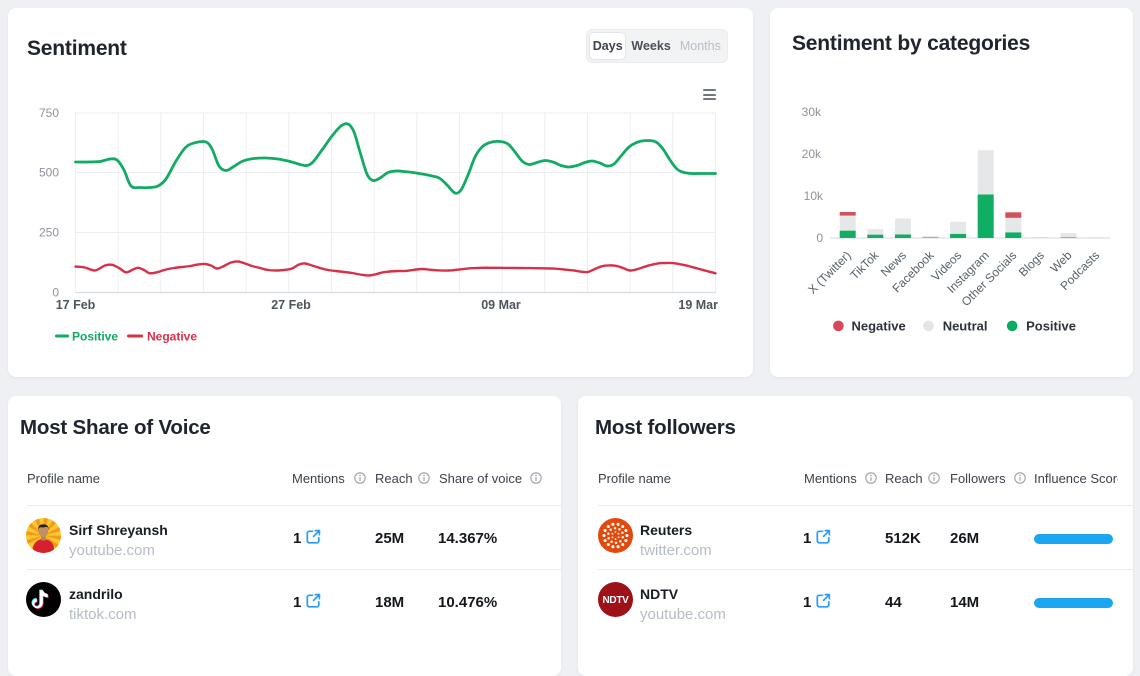 Image resolution: width=1140 pixels, height=676 pixels. I want to click on svg-text: Blogs, so click(1031, 263).